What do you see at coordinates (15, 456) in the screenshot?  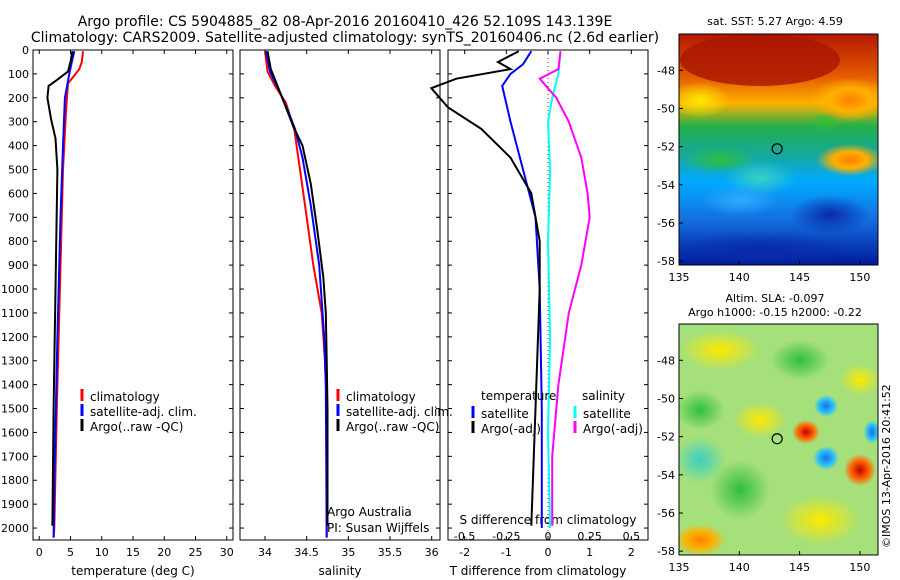 I see `depth-tick-label: 1700` at bounding box center [15, 456].